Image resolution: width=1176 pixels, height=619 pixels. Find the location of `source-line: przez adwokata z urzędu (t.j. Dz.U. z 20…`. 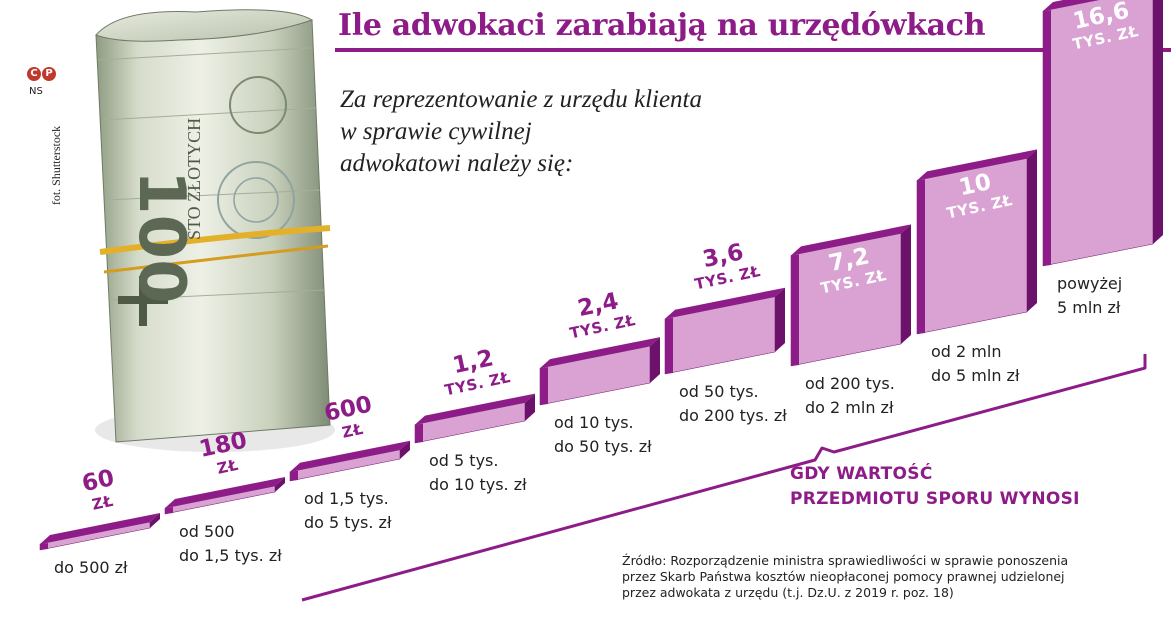

source-line: przez adwokata z urzędu (t.j. Dz.U. z 20… is located at coordinates (788, 592).